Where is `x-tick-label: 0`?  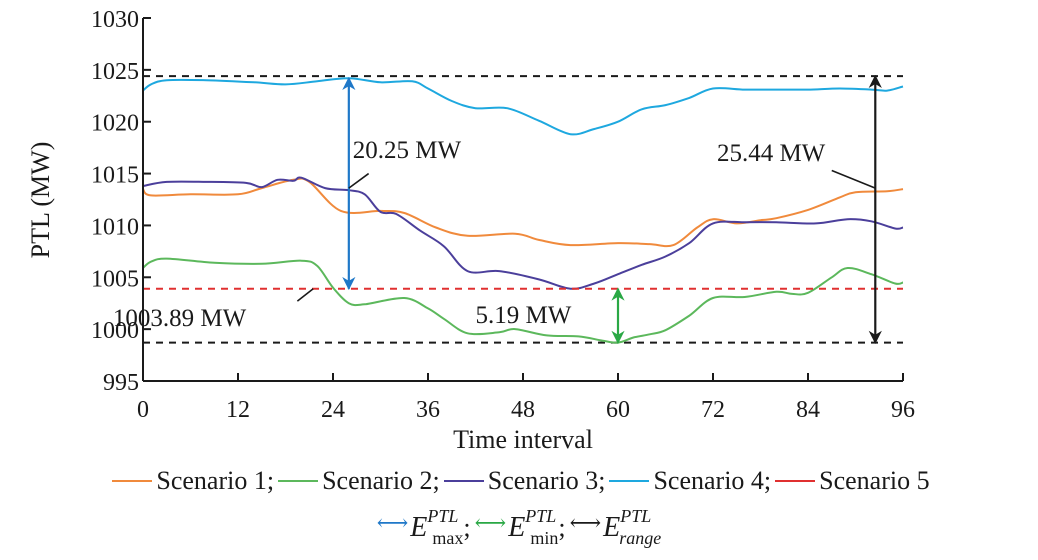
x-tick-label: 0 is located at coordinates (143, 410).